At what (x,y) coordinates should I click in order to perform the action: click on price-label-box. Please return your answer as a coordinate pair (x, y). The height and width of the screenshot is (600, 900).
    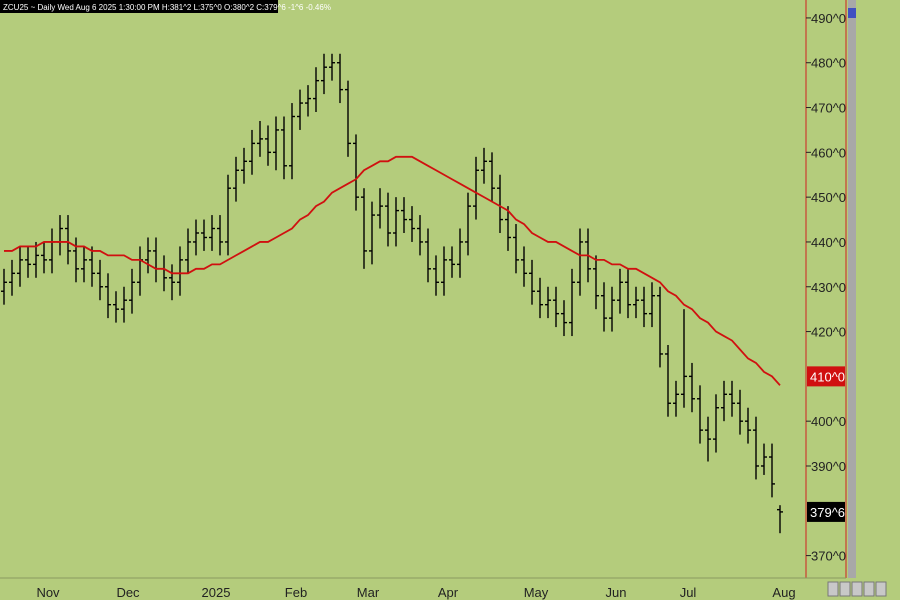
    Looking at the image, I should click on (826, 511).